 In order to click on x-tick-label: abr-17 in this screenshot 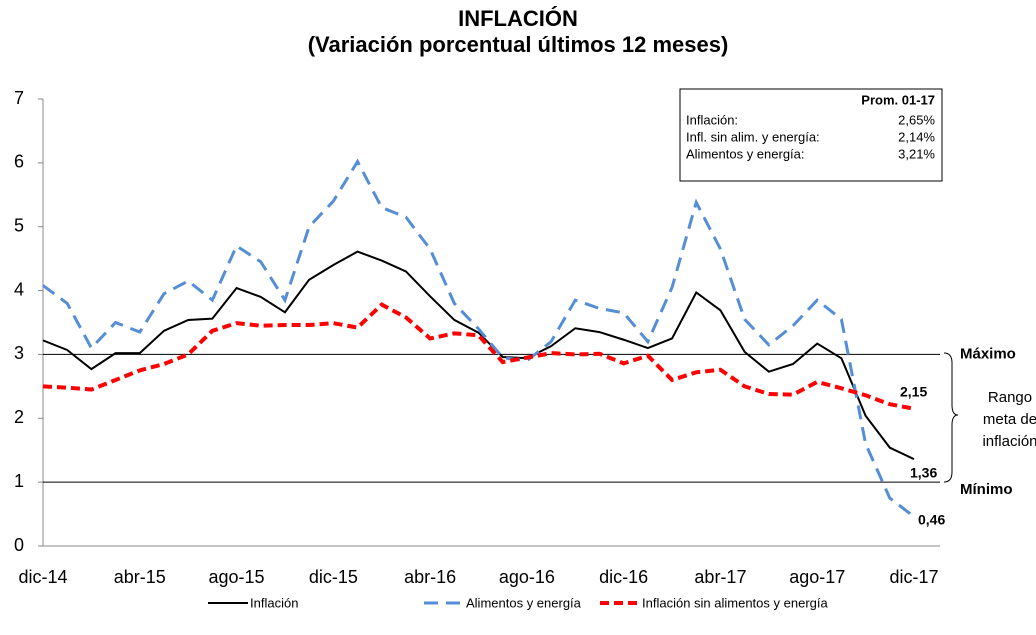, I will do `click(720, 577)`.